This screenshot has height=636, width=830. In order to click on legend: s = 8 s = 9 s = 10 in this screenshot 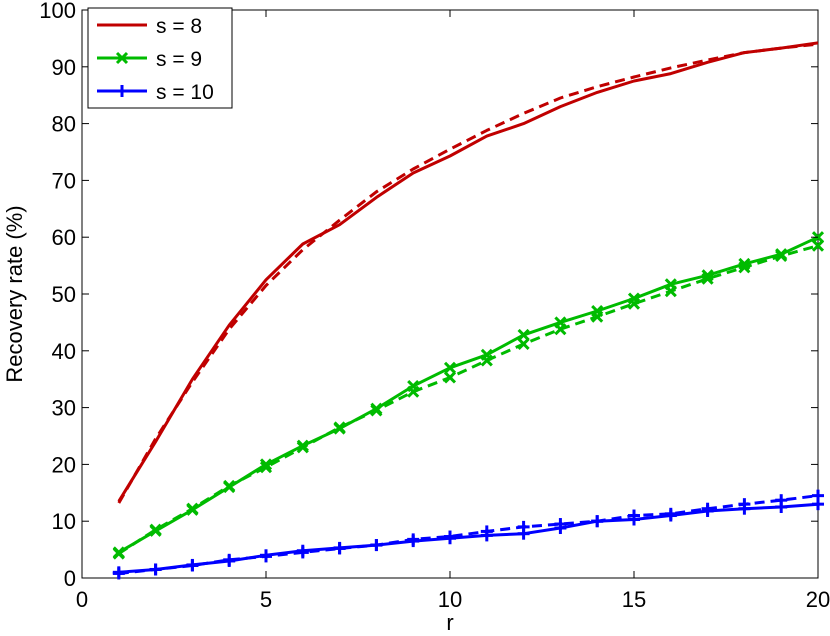, I will do `click(160, 58)`.